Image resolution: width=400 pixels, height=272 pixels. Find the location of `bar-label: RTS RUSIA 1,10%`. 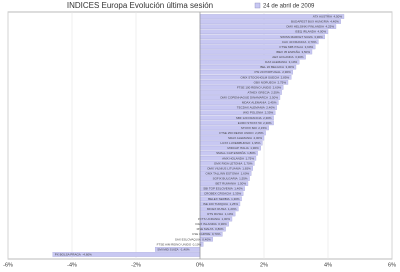

bar-label: RTS RUSIA 1,10% is located at coordinates (220, 214).